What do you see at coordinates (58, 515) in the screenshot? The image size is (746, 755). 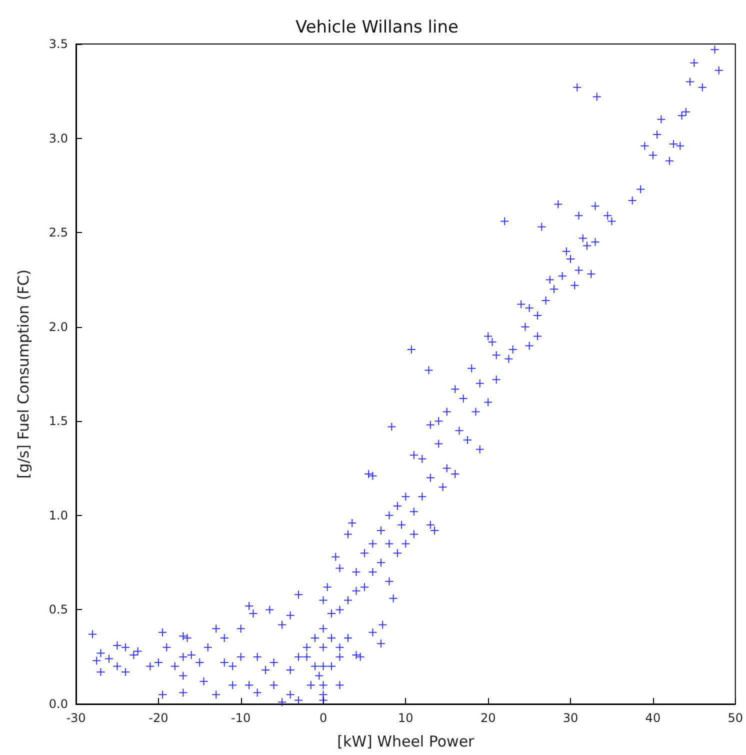 I see `y-tick-label: 1.0` at bounding box center [58, 515].